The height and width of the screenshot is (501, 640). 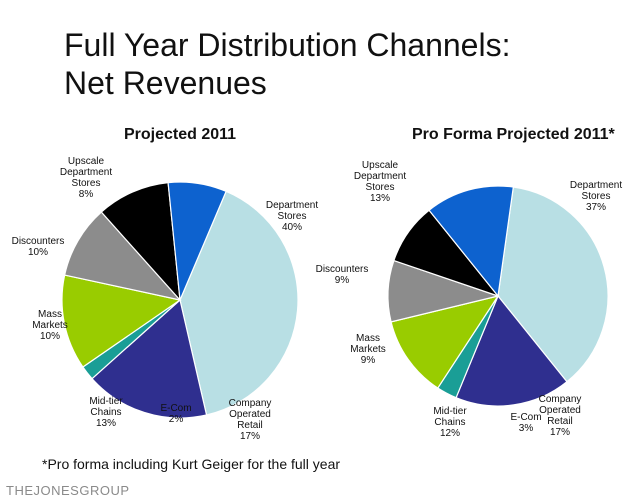 What do you see at coordinates (165, 83) in the screenshot?
I see `slide-title-line2: Net Revenues` at bounding box center [165, 83].